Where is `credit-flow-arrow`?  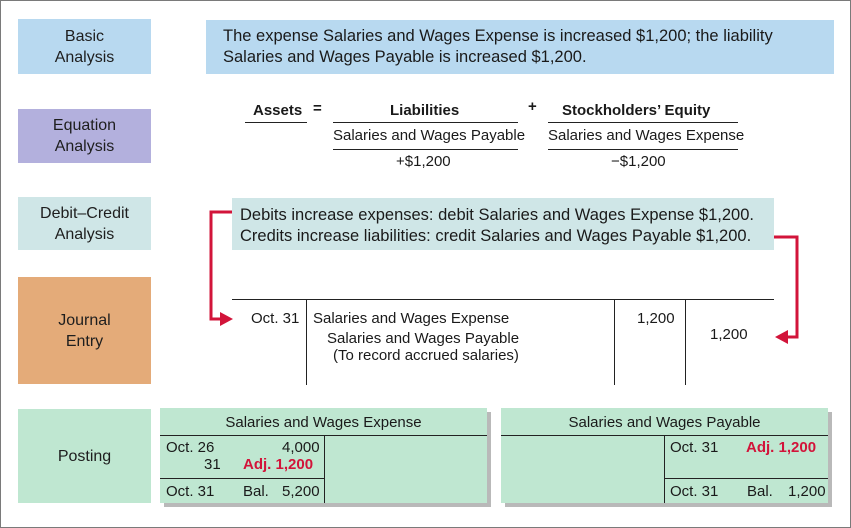
credit-flow-arrow is located at coordinates (786, 289).